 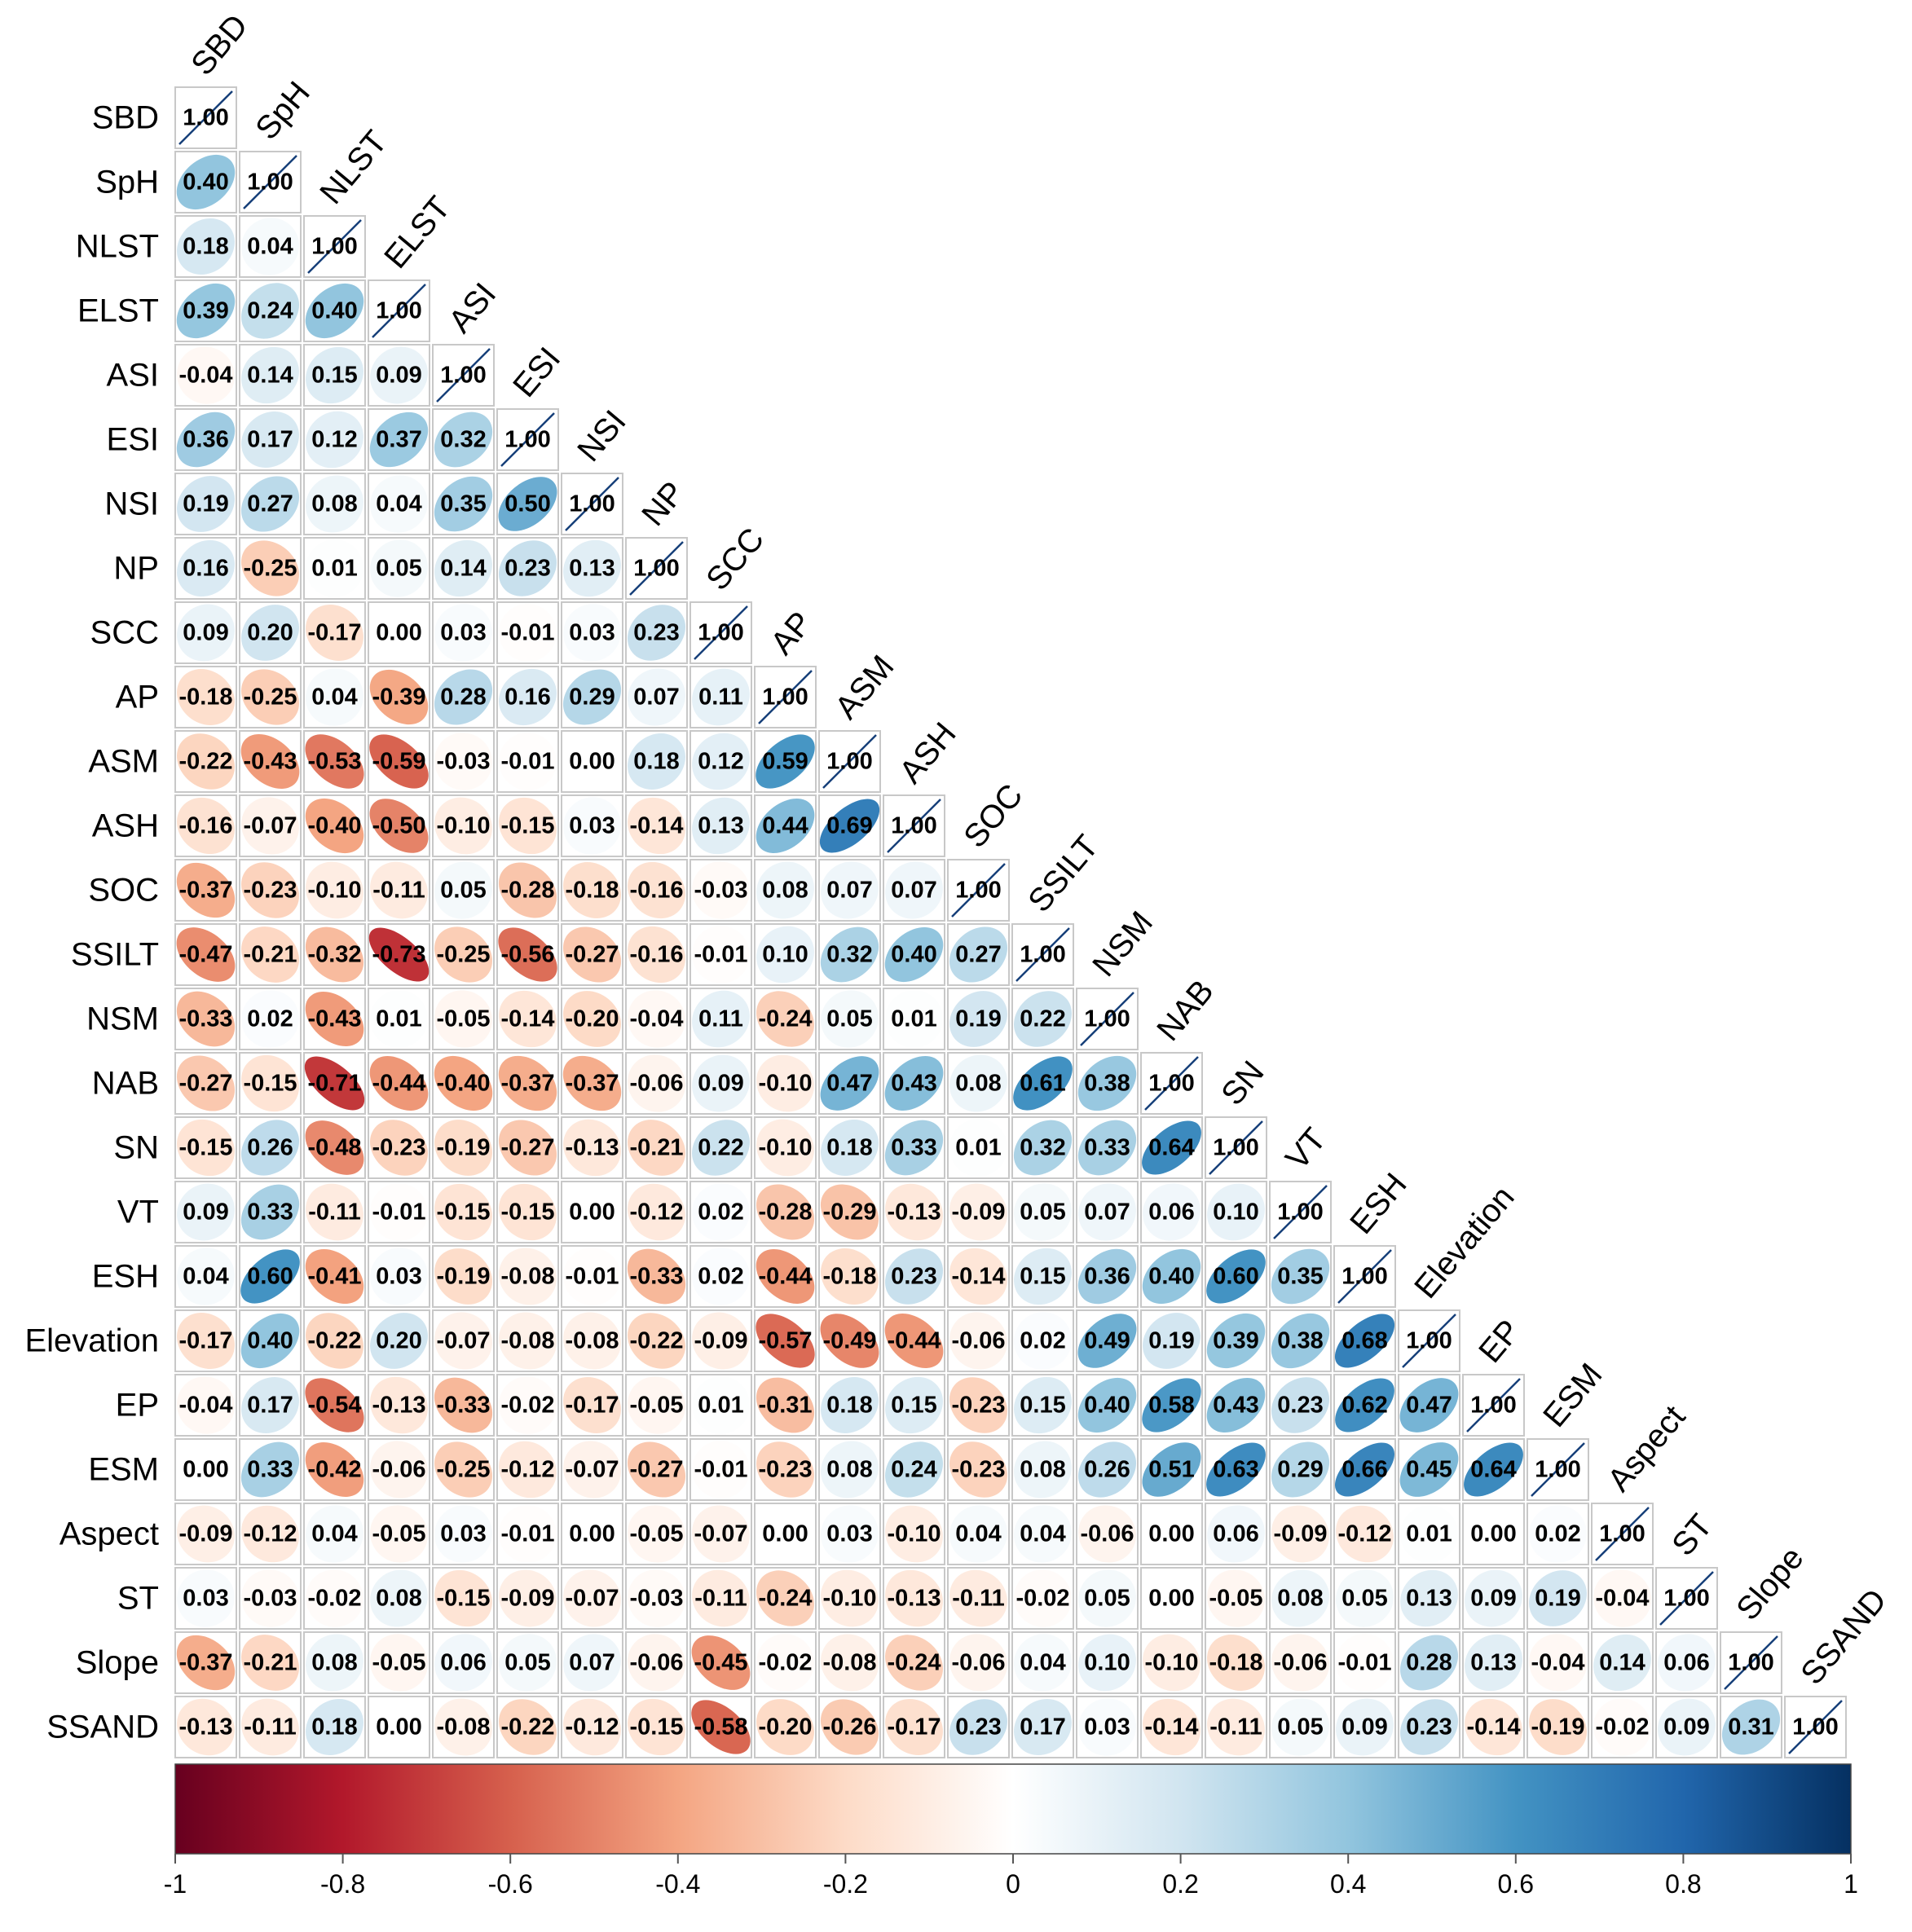 I want to click on cell-value-label: 0.01, so click(x=913, y=1019).